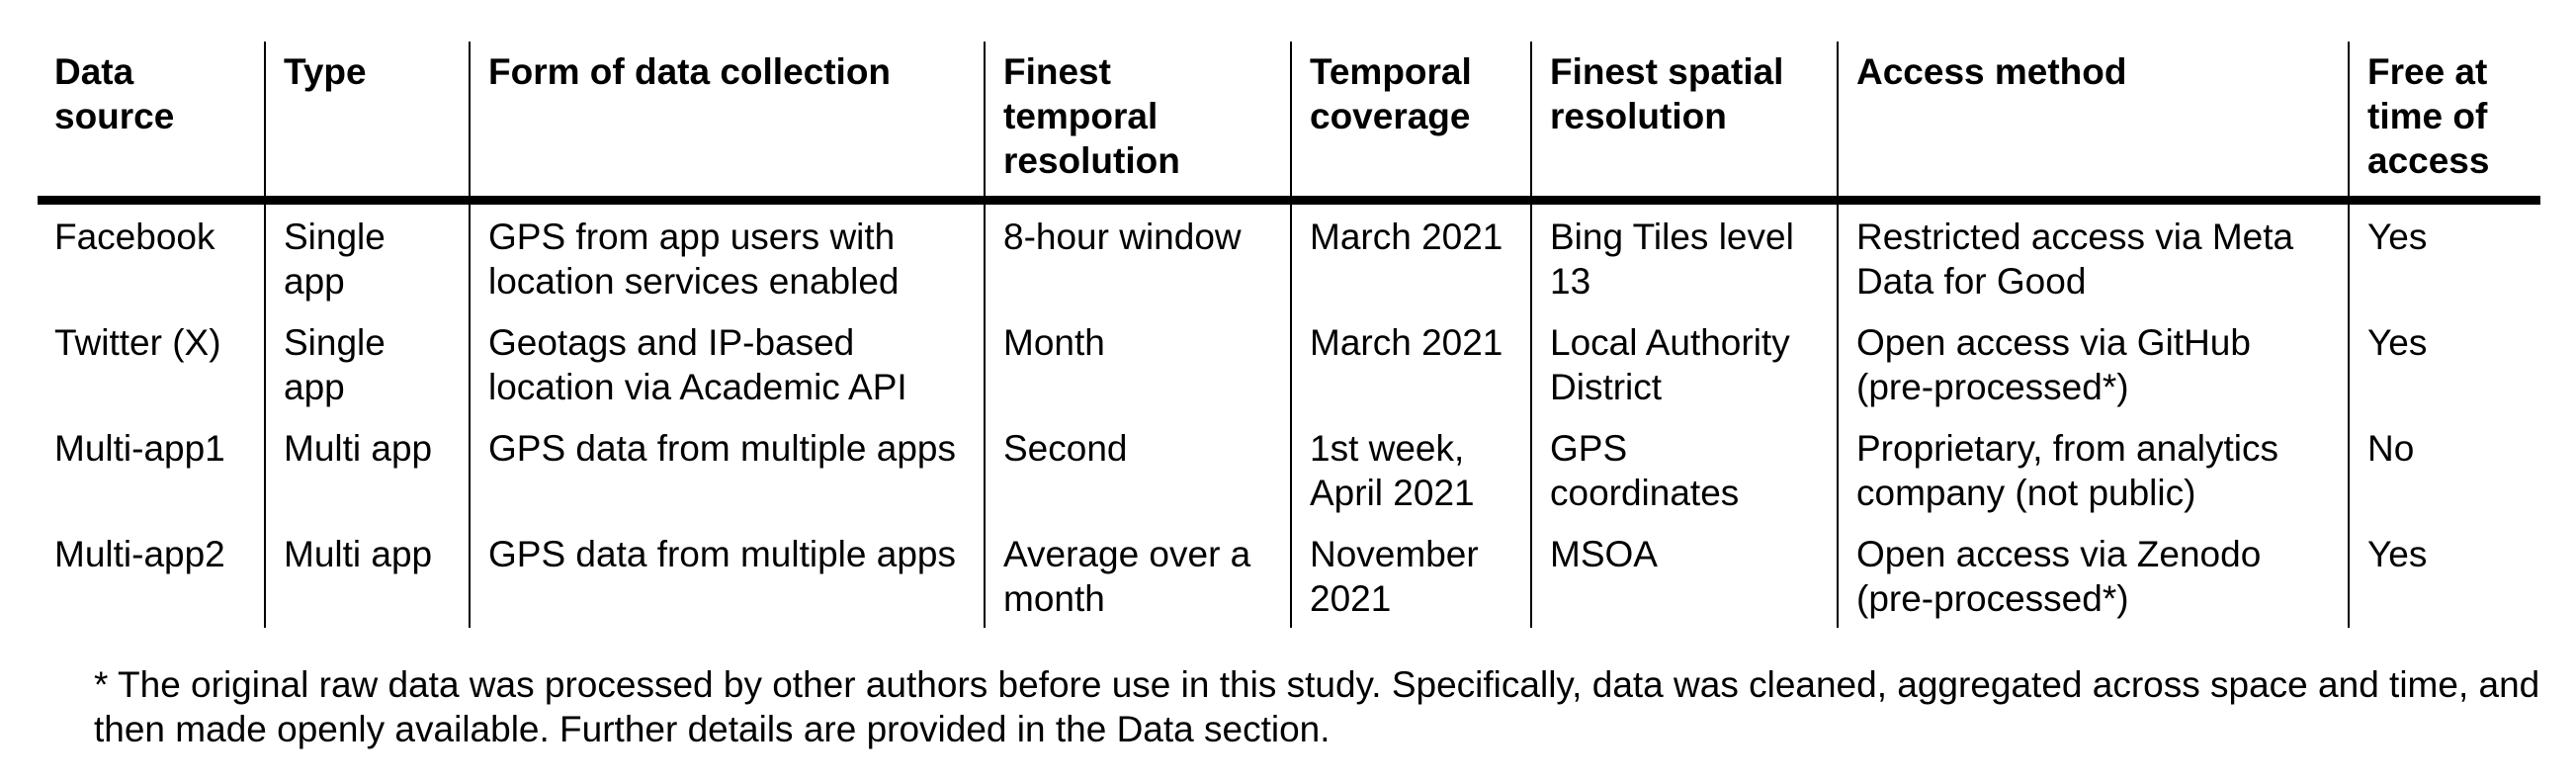  What do you see at coordinates (139, 554) in the screenshot?
I see `cell-data-source: Multi-app2` at bounding box center [139, 554].